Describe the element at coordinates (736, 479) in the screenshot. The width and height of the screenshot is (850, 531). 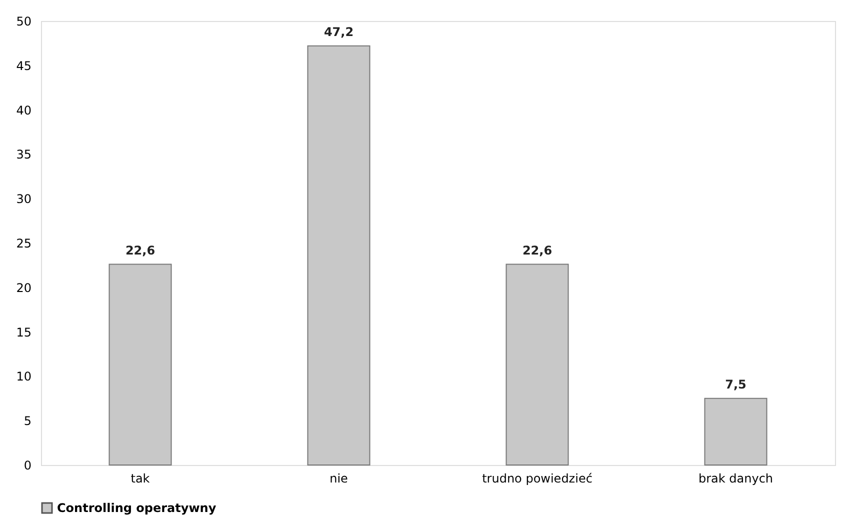
I see `x-tick-label: brak danych` at that location.